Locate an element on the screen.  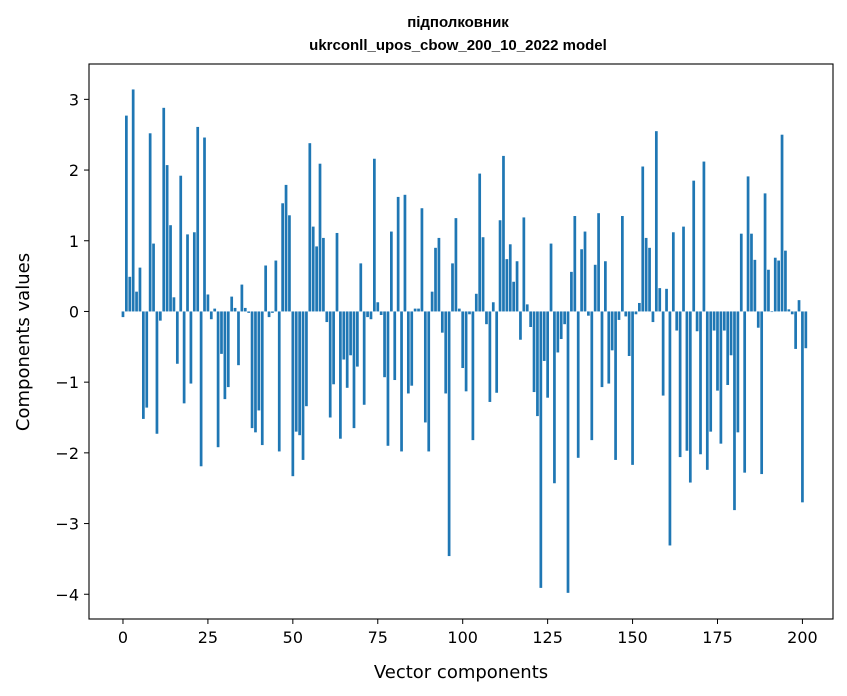
x-tick-label: 50 is located at coordinates (293, 637).